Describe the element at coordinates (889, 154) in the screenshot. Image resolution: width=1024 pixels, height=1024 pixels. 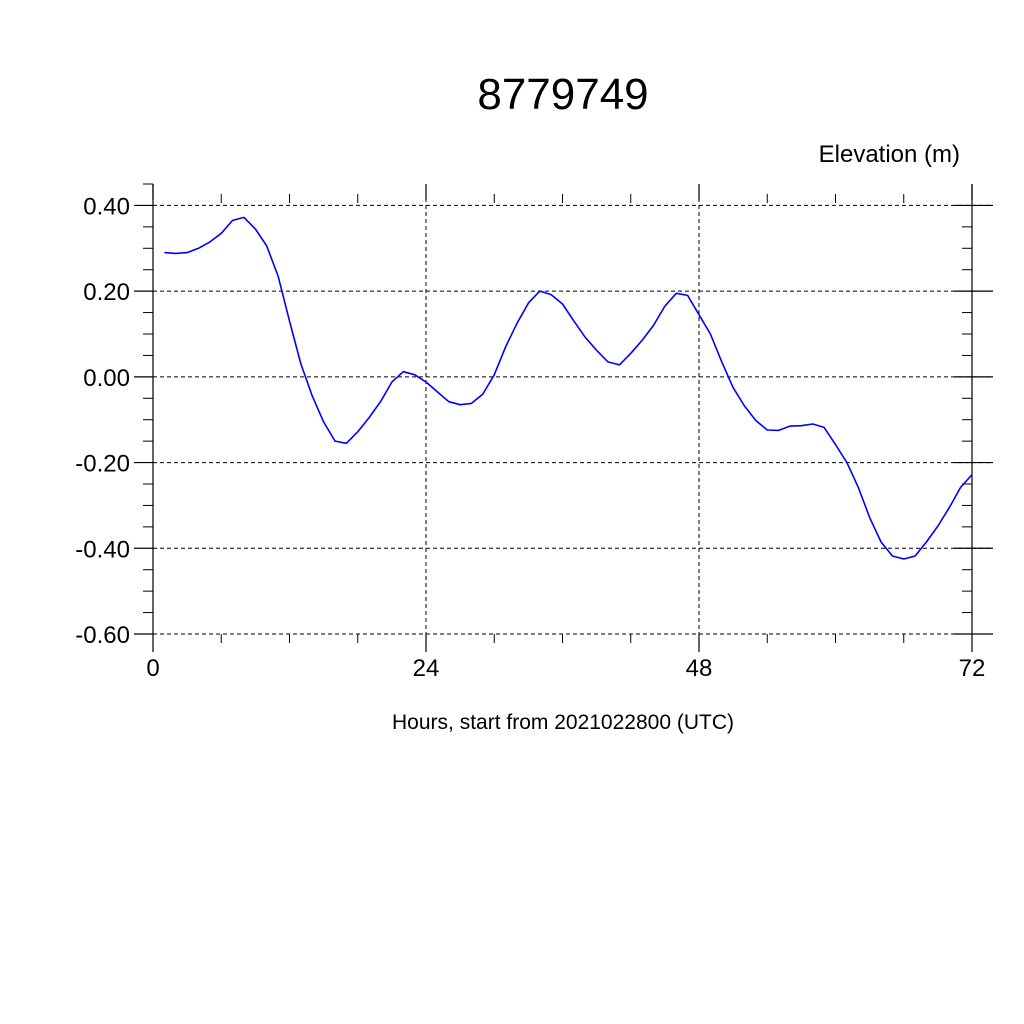
I see `y-axis-label: Elevation (m)` at that location.